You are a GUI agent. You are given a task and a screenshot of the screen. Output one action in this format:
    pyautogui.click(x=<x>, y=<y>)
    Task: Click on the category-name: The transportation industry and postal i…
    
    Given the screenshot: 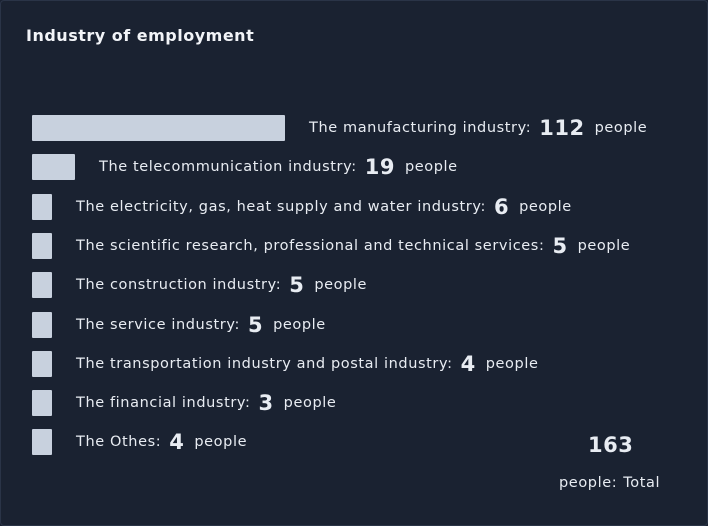 What is the action you would take?
    pyautogui.click(x=264, y=364)
    